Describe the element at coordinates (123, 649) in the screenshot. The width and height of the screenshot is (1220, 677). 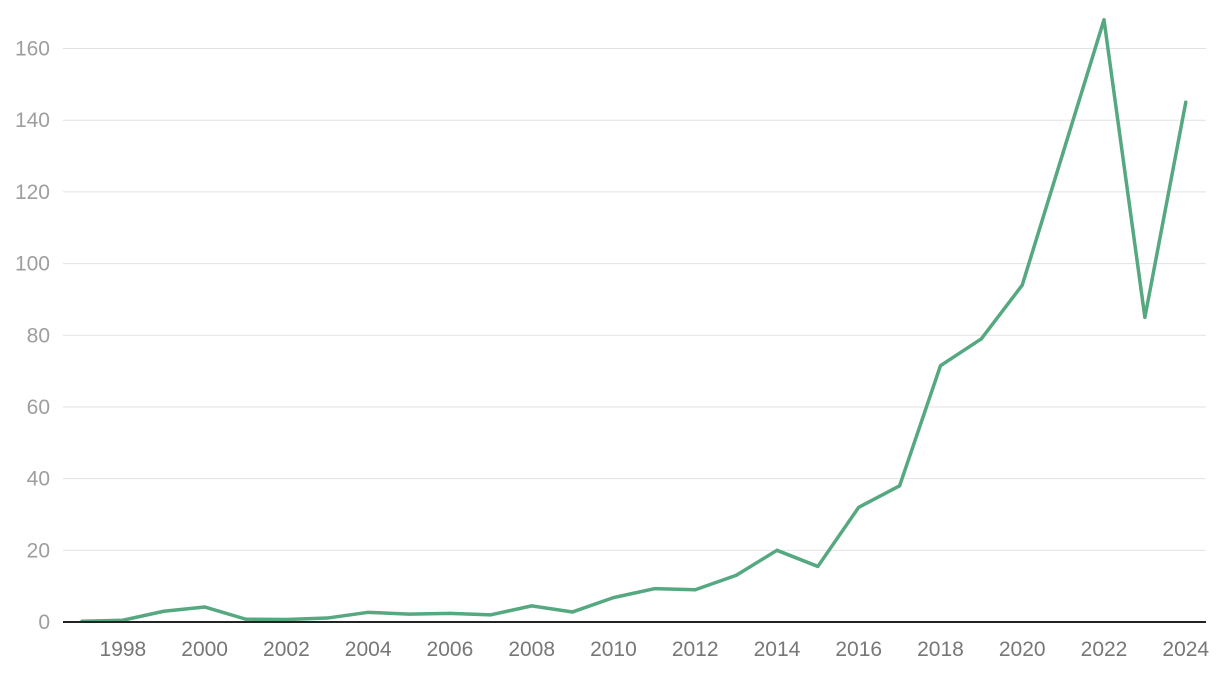
I see `x-tick-label: 1998` at that location.